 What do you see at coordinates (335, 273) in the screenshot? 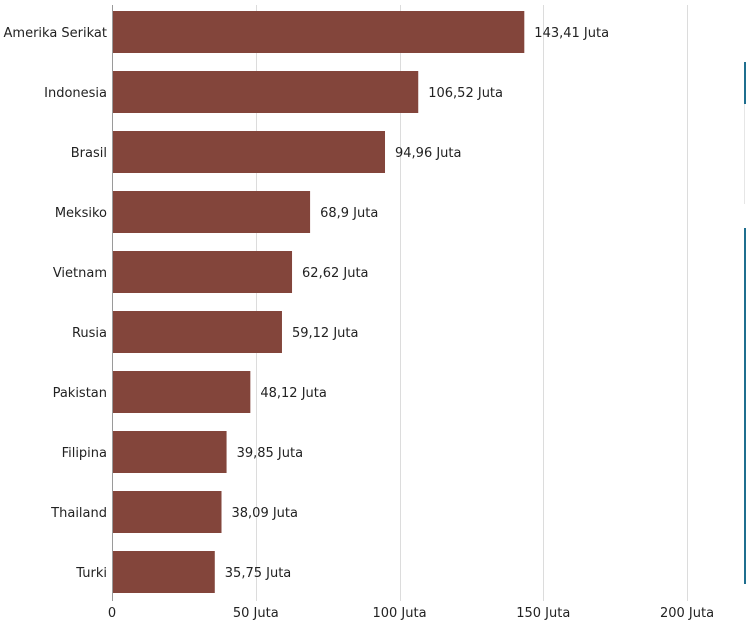
I see `value-label-4: 62,62 Juta` at bounding box center [335, 273].